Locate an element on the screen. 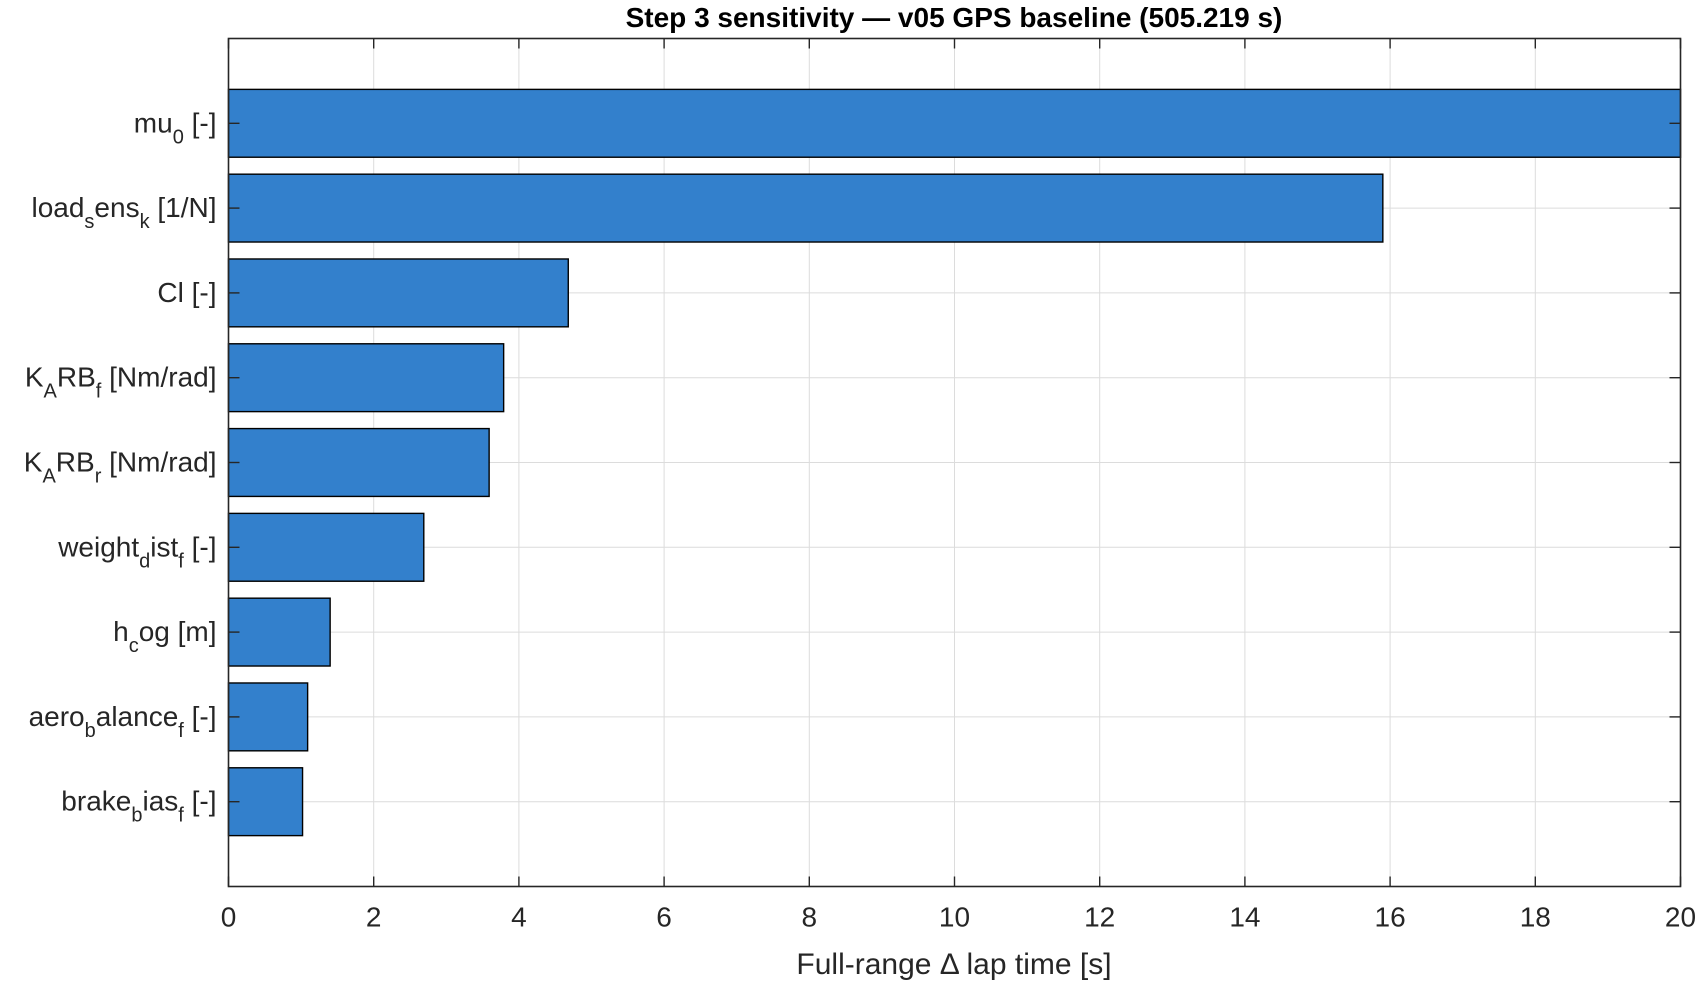 The width and height of the screenshot is (1699, 988). x-tick-label: 10 is located at coordinates (954, 917).